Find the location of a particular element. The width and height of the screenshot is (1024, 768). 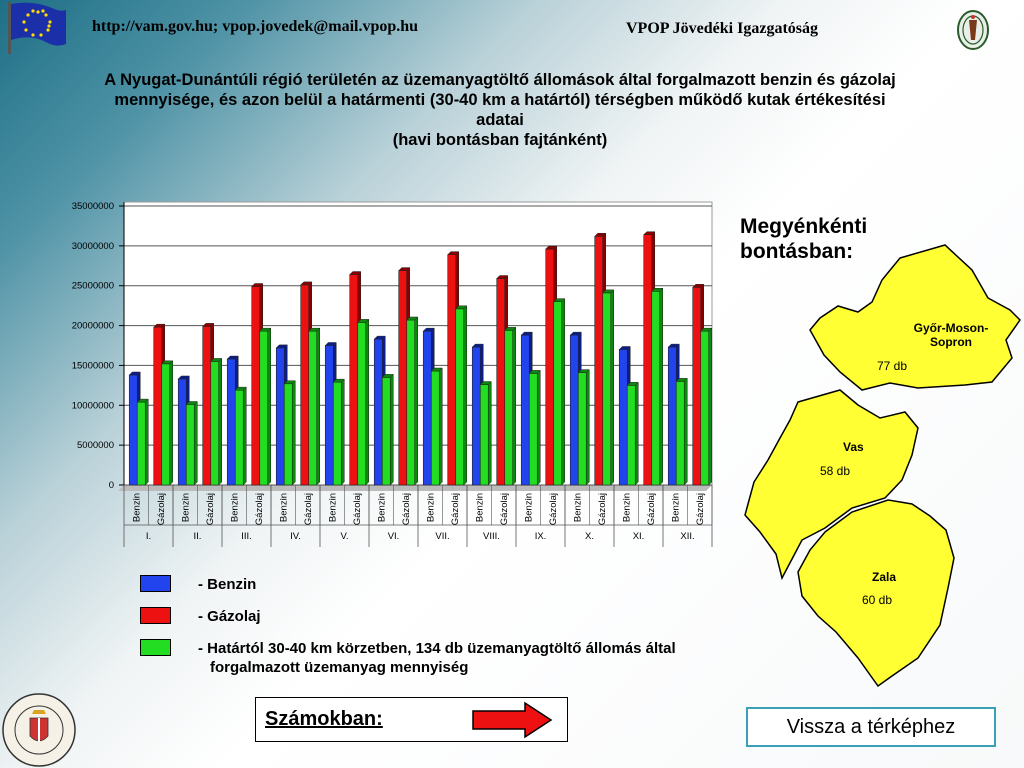

x-category-label: II. is located at coordinates (198, 536).